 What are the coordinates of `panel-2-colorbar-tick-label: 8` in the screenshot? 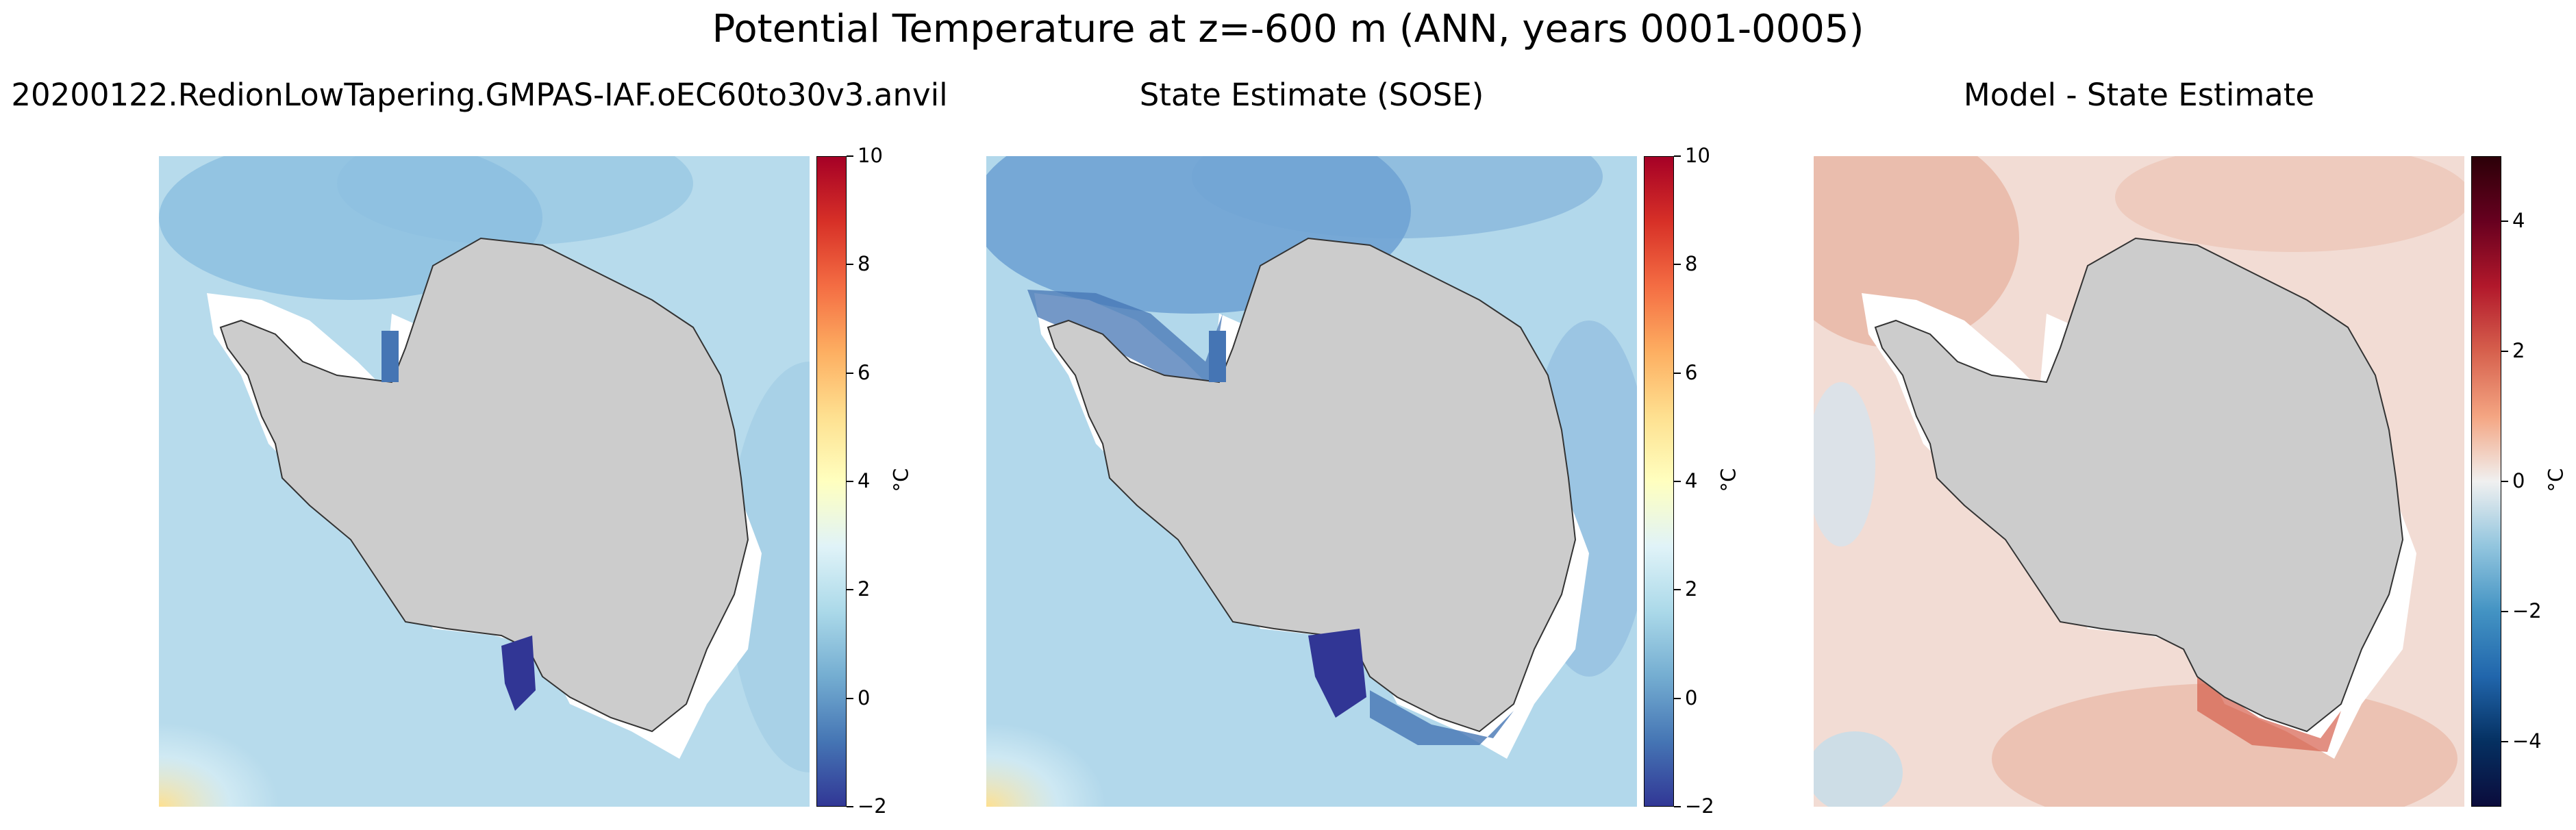 It's located at (1691, 264).